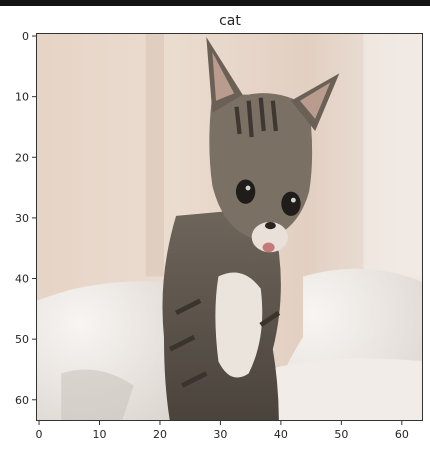 The width and height of the screenshot is (430, 451). What do you see at coordinates (291, 203) in the screenshot?
I see `cat-eye-right` at bounding box center [291, 203].